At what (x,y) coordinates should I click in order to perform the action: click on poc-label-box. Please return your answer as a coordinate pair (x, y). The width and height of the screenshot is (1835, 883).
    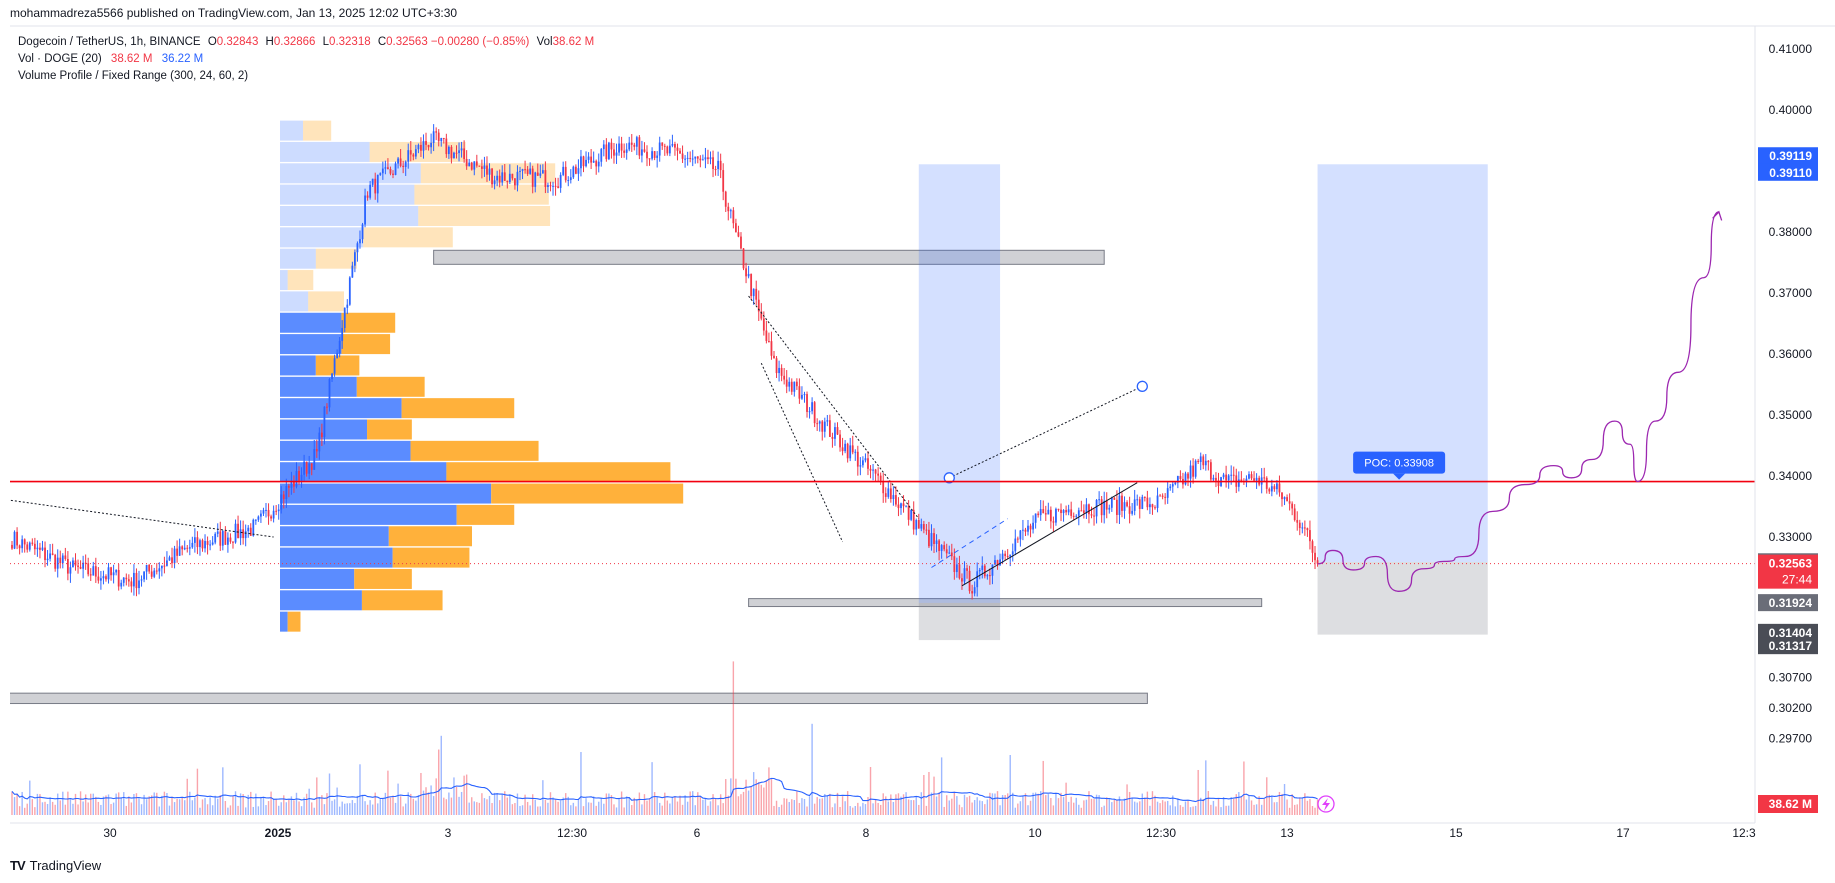
    Looking at the image, I should click on (1399, 462).